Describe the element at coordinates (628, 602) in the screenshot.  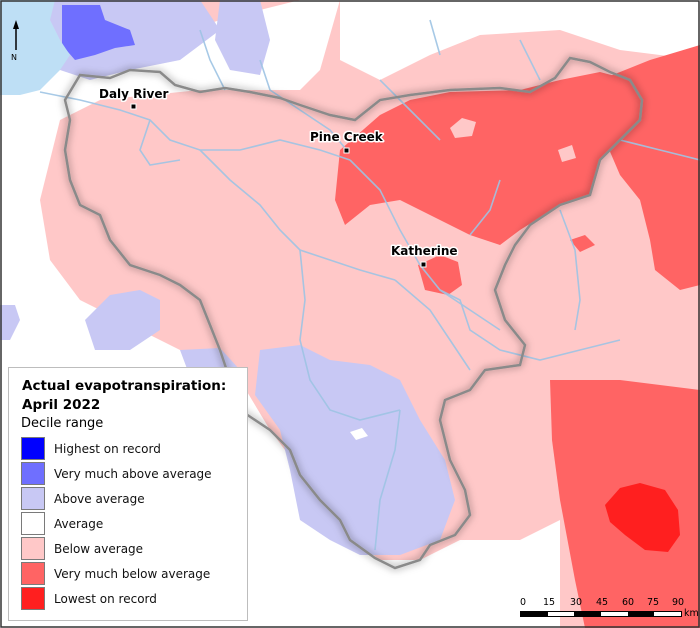
I see `scale-tick: 60` at that location.